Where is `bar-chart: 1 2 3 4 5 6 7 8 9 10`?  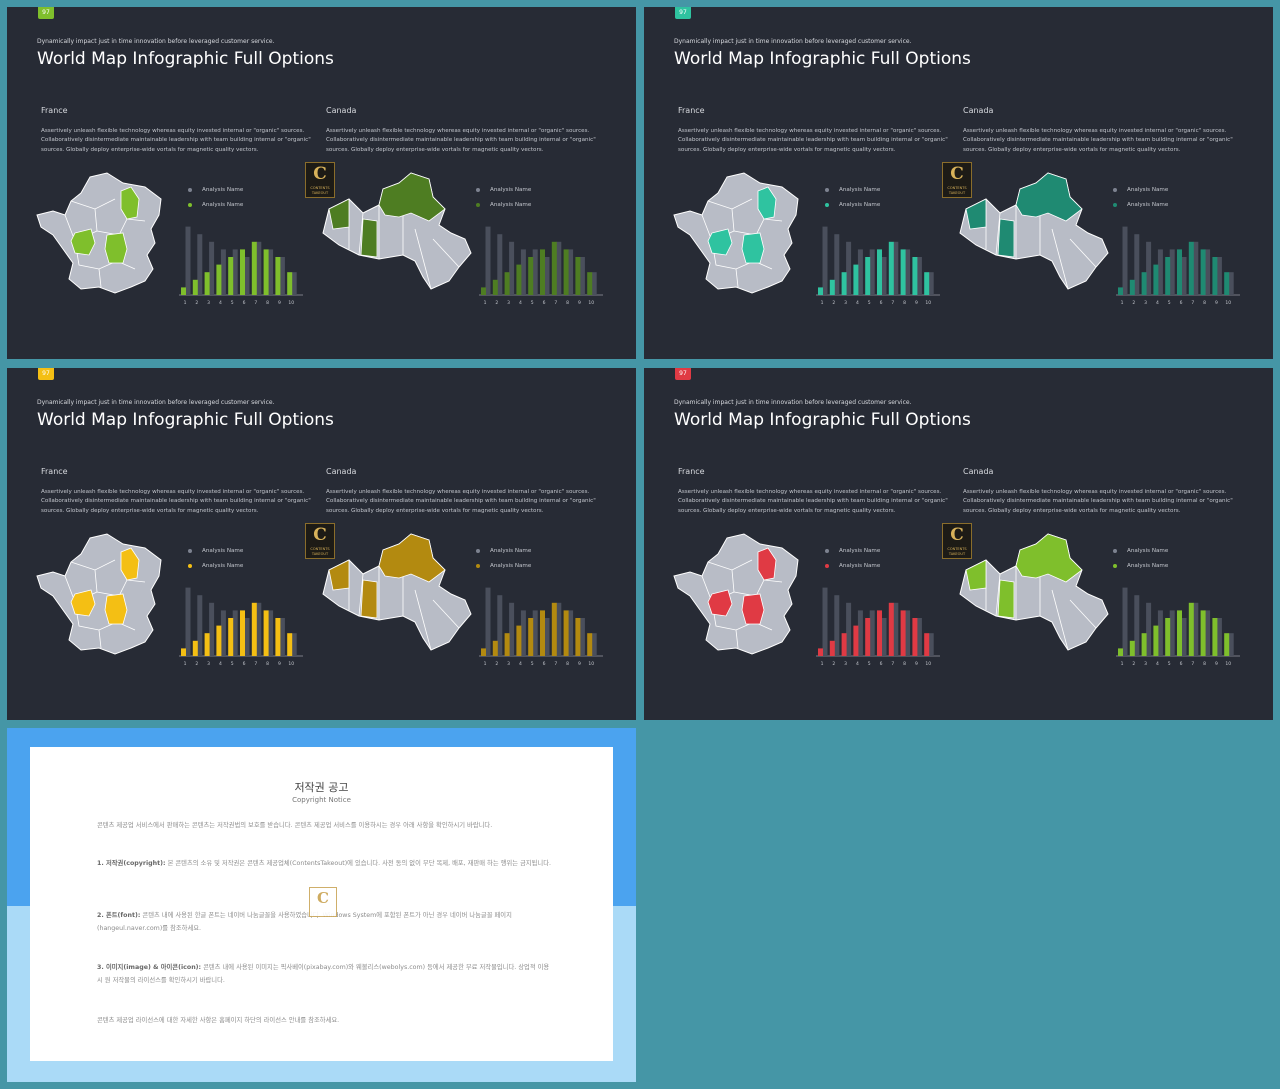
bar-chart: 1 2 3 4 5 6 7 8 9 10 is located at coordinates (241, 266).